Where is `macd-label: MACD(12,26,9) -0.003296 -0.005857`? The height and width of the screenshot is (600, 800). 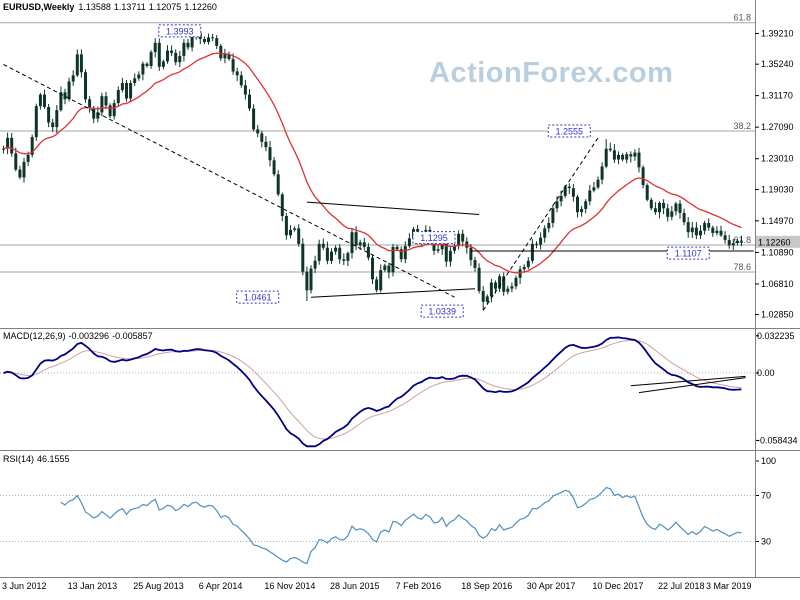 macd-label: MACD(12,26,9) -0.003296 -0.005857 is located at coordinates (79, 336).